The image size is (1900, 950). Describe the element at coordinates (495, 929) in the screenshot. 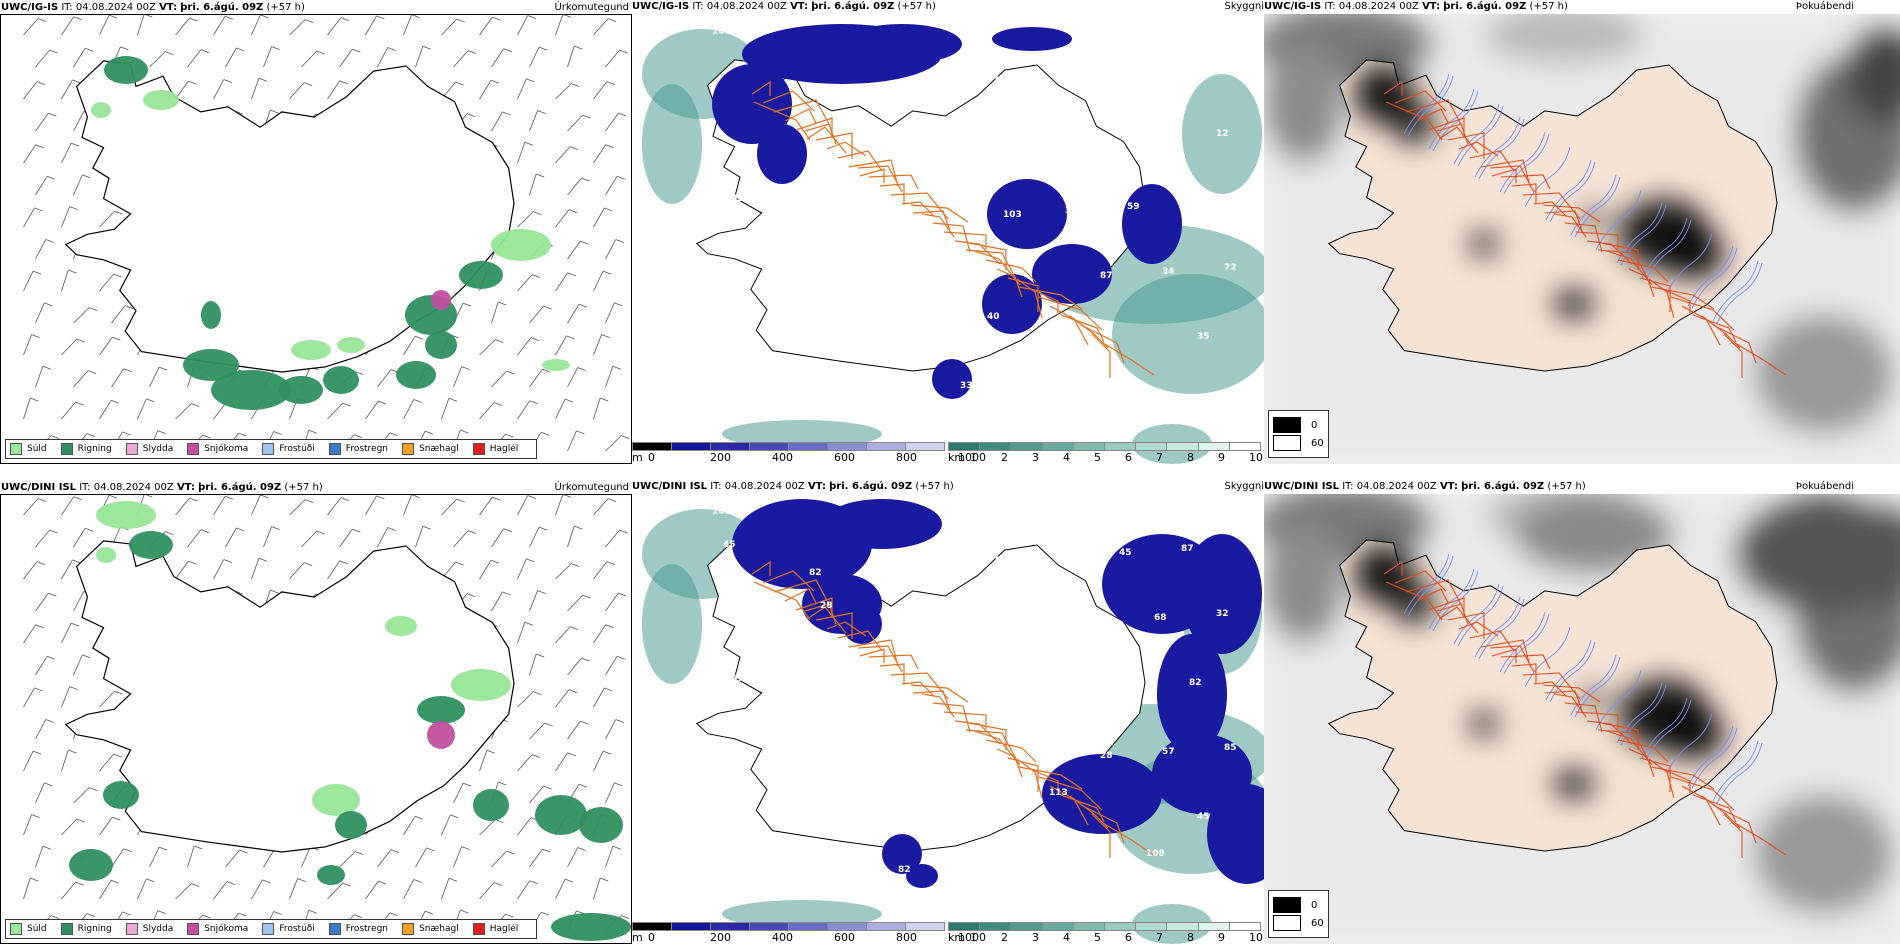

I see `legend-item: Haglél` at that location.